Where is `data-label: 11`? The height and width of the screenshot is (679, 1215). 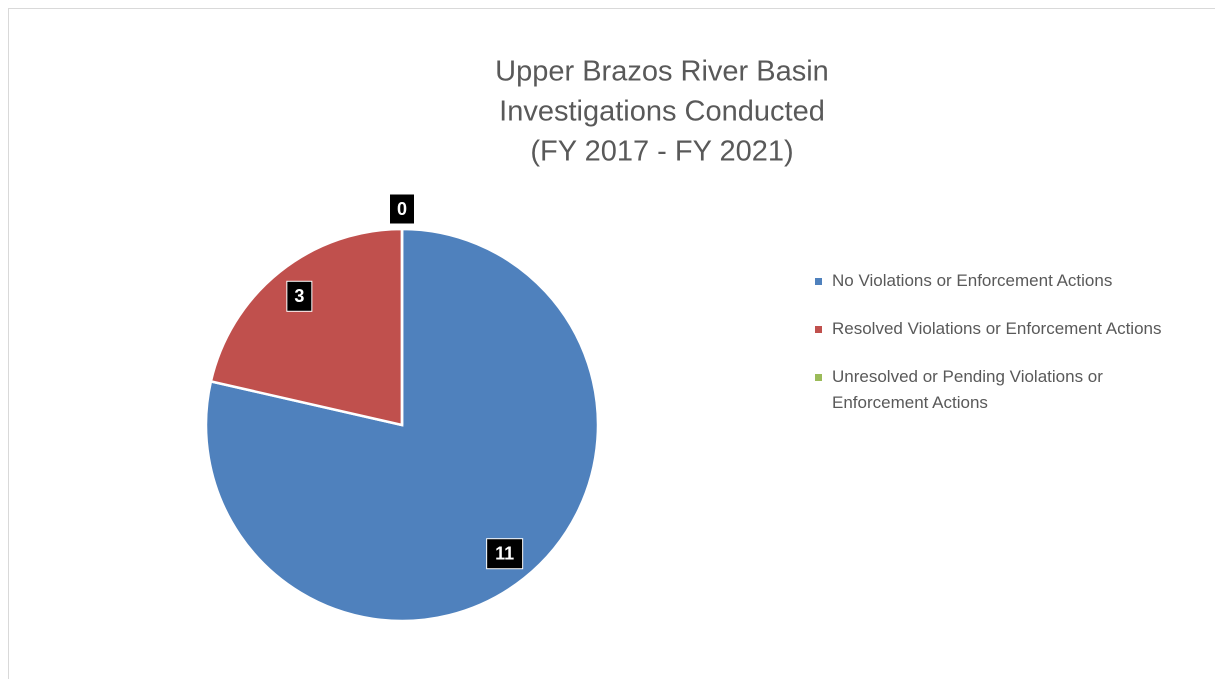 data-label: 11 is located at coordinates (504, 553).